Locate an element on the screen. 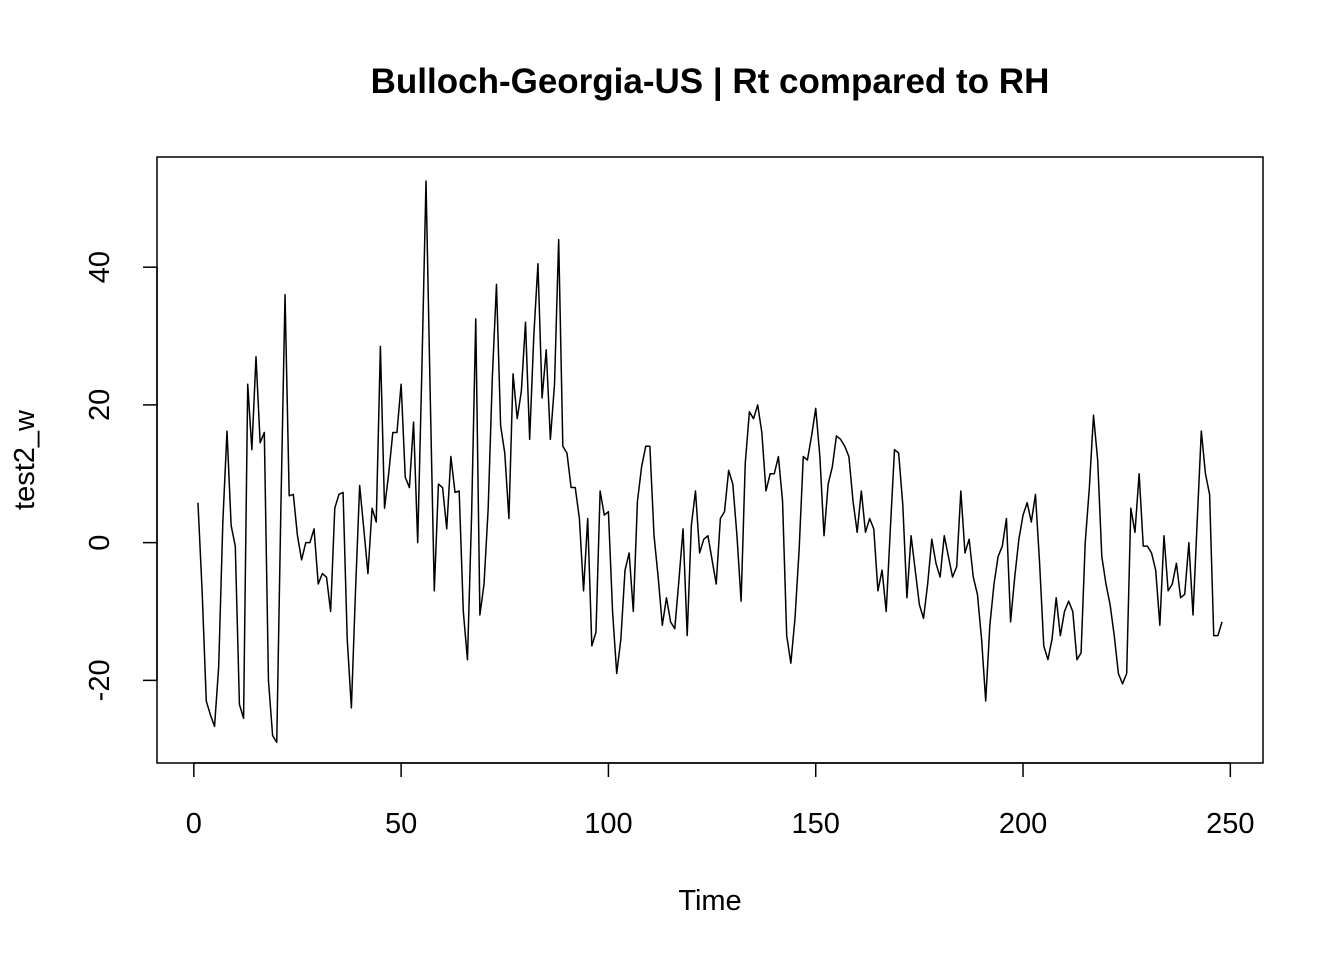 Image resolution: width=1344 pixels, height=960 pixels. x-tick-label: 50 is located at coordinates (401, 824).